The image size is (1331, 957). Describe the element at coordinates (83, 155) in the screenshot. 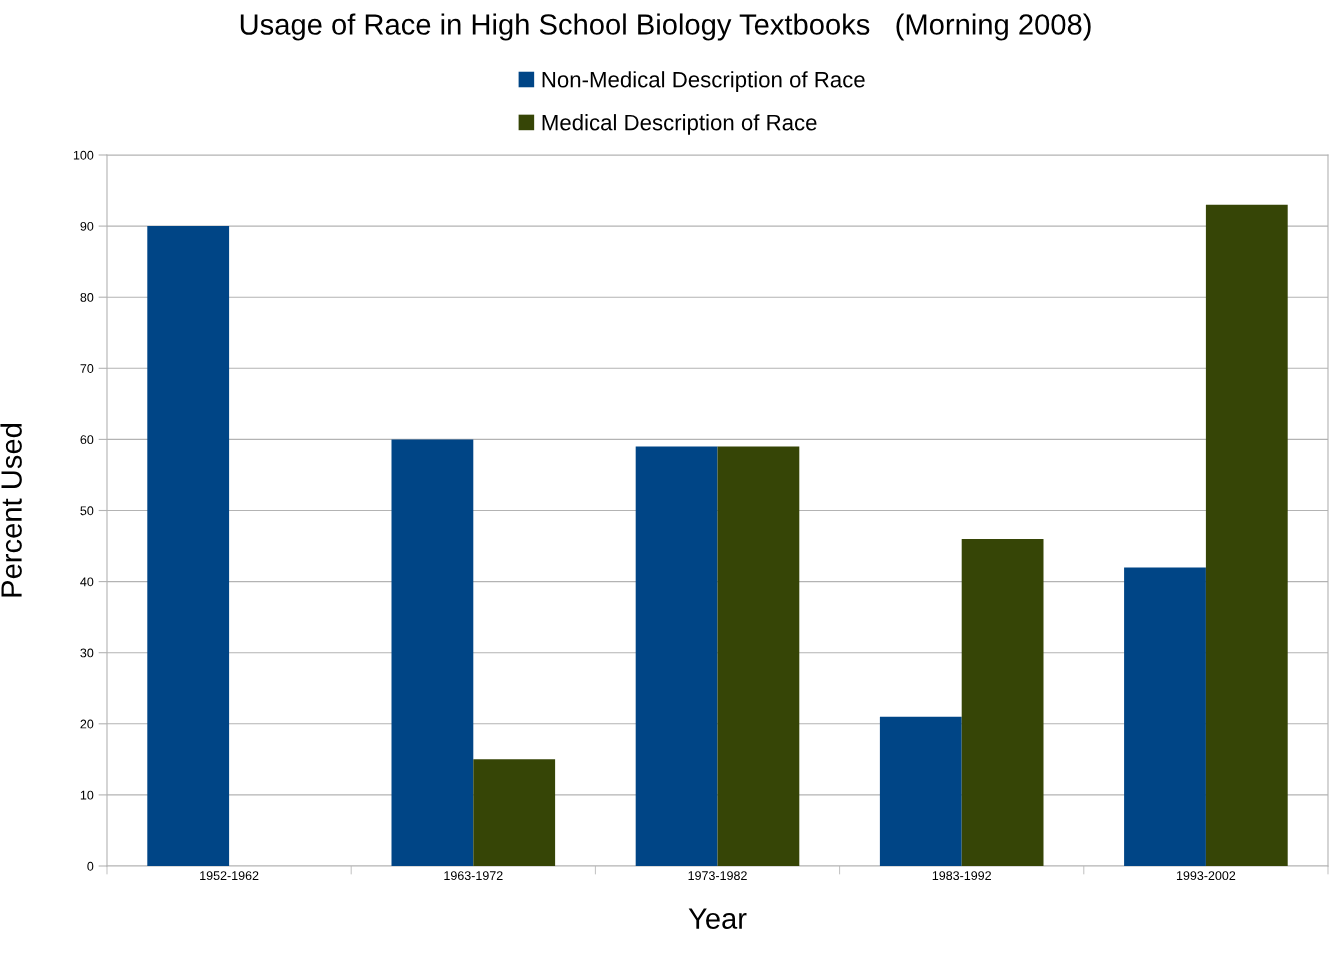

I see `y-tick-label: 100` at that location.